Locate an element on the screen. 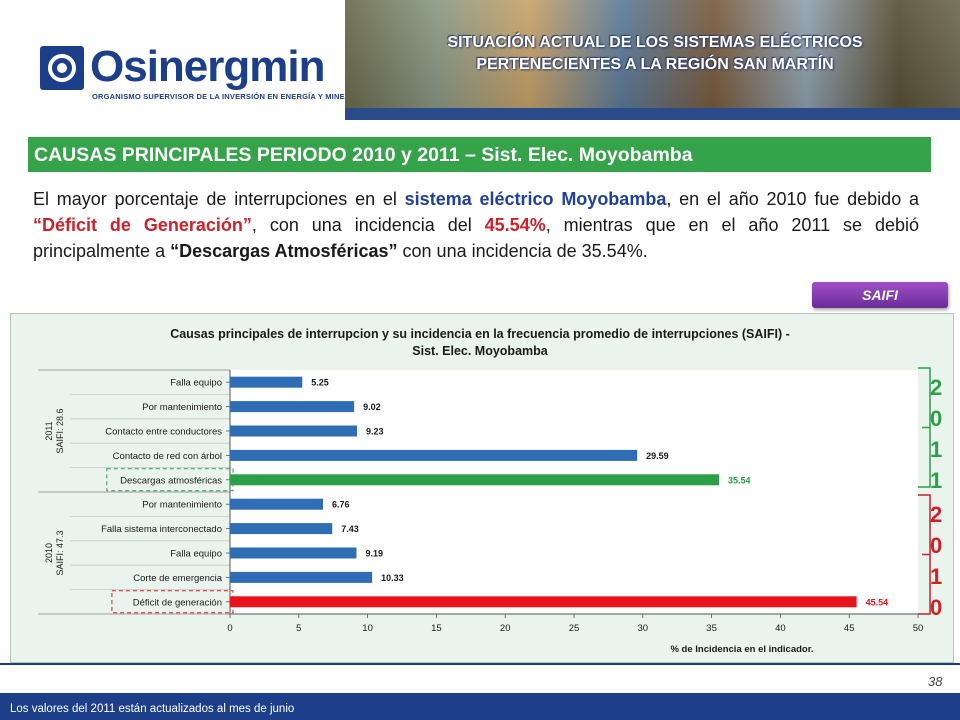  group-year-label: 2010 is located at coordinates (49, 553).